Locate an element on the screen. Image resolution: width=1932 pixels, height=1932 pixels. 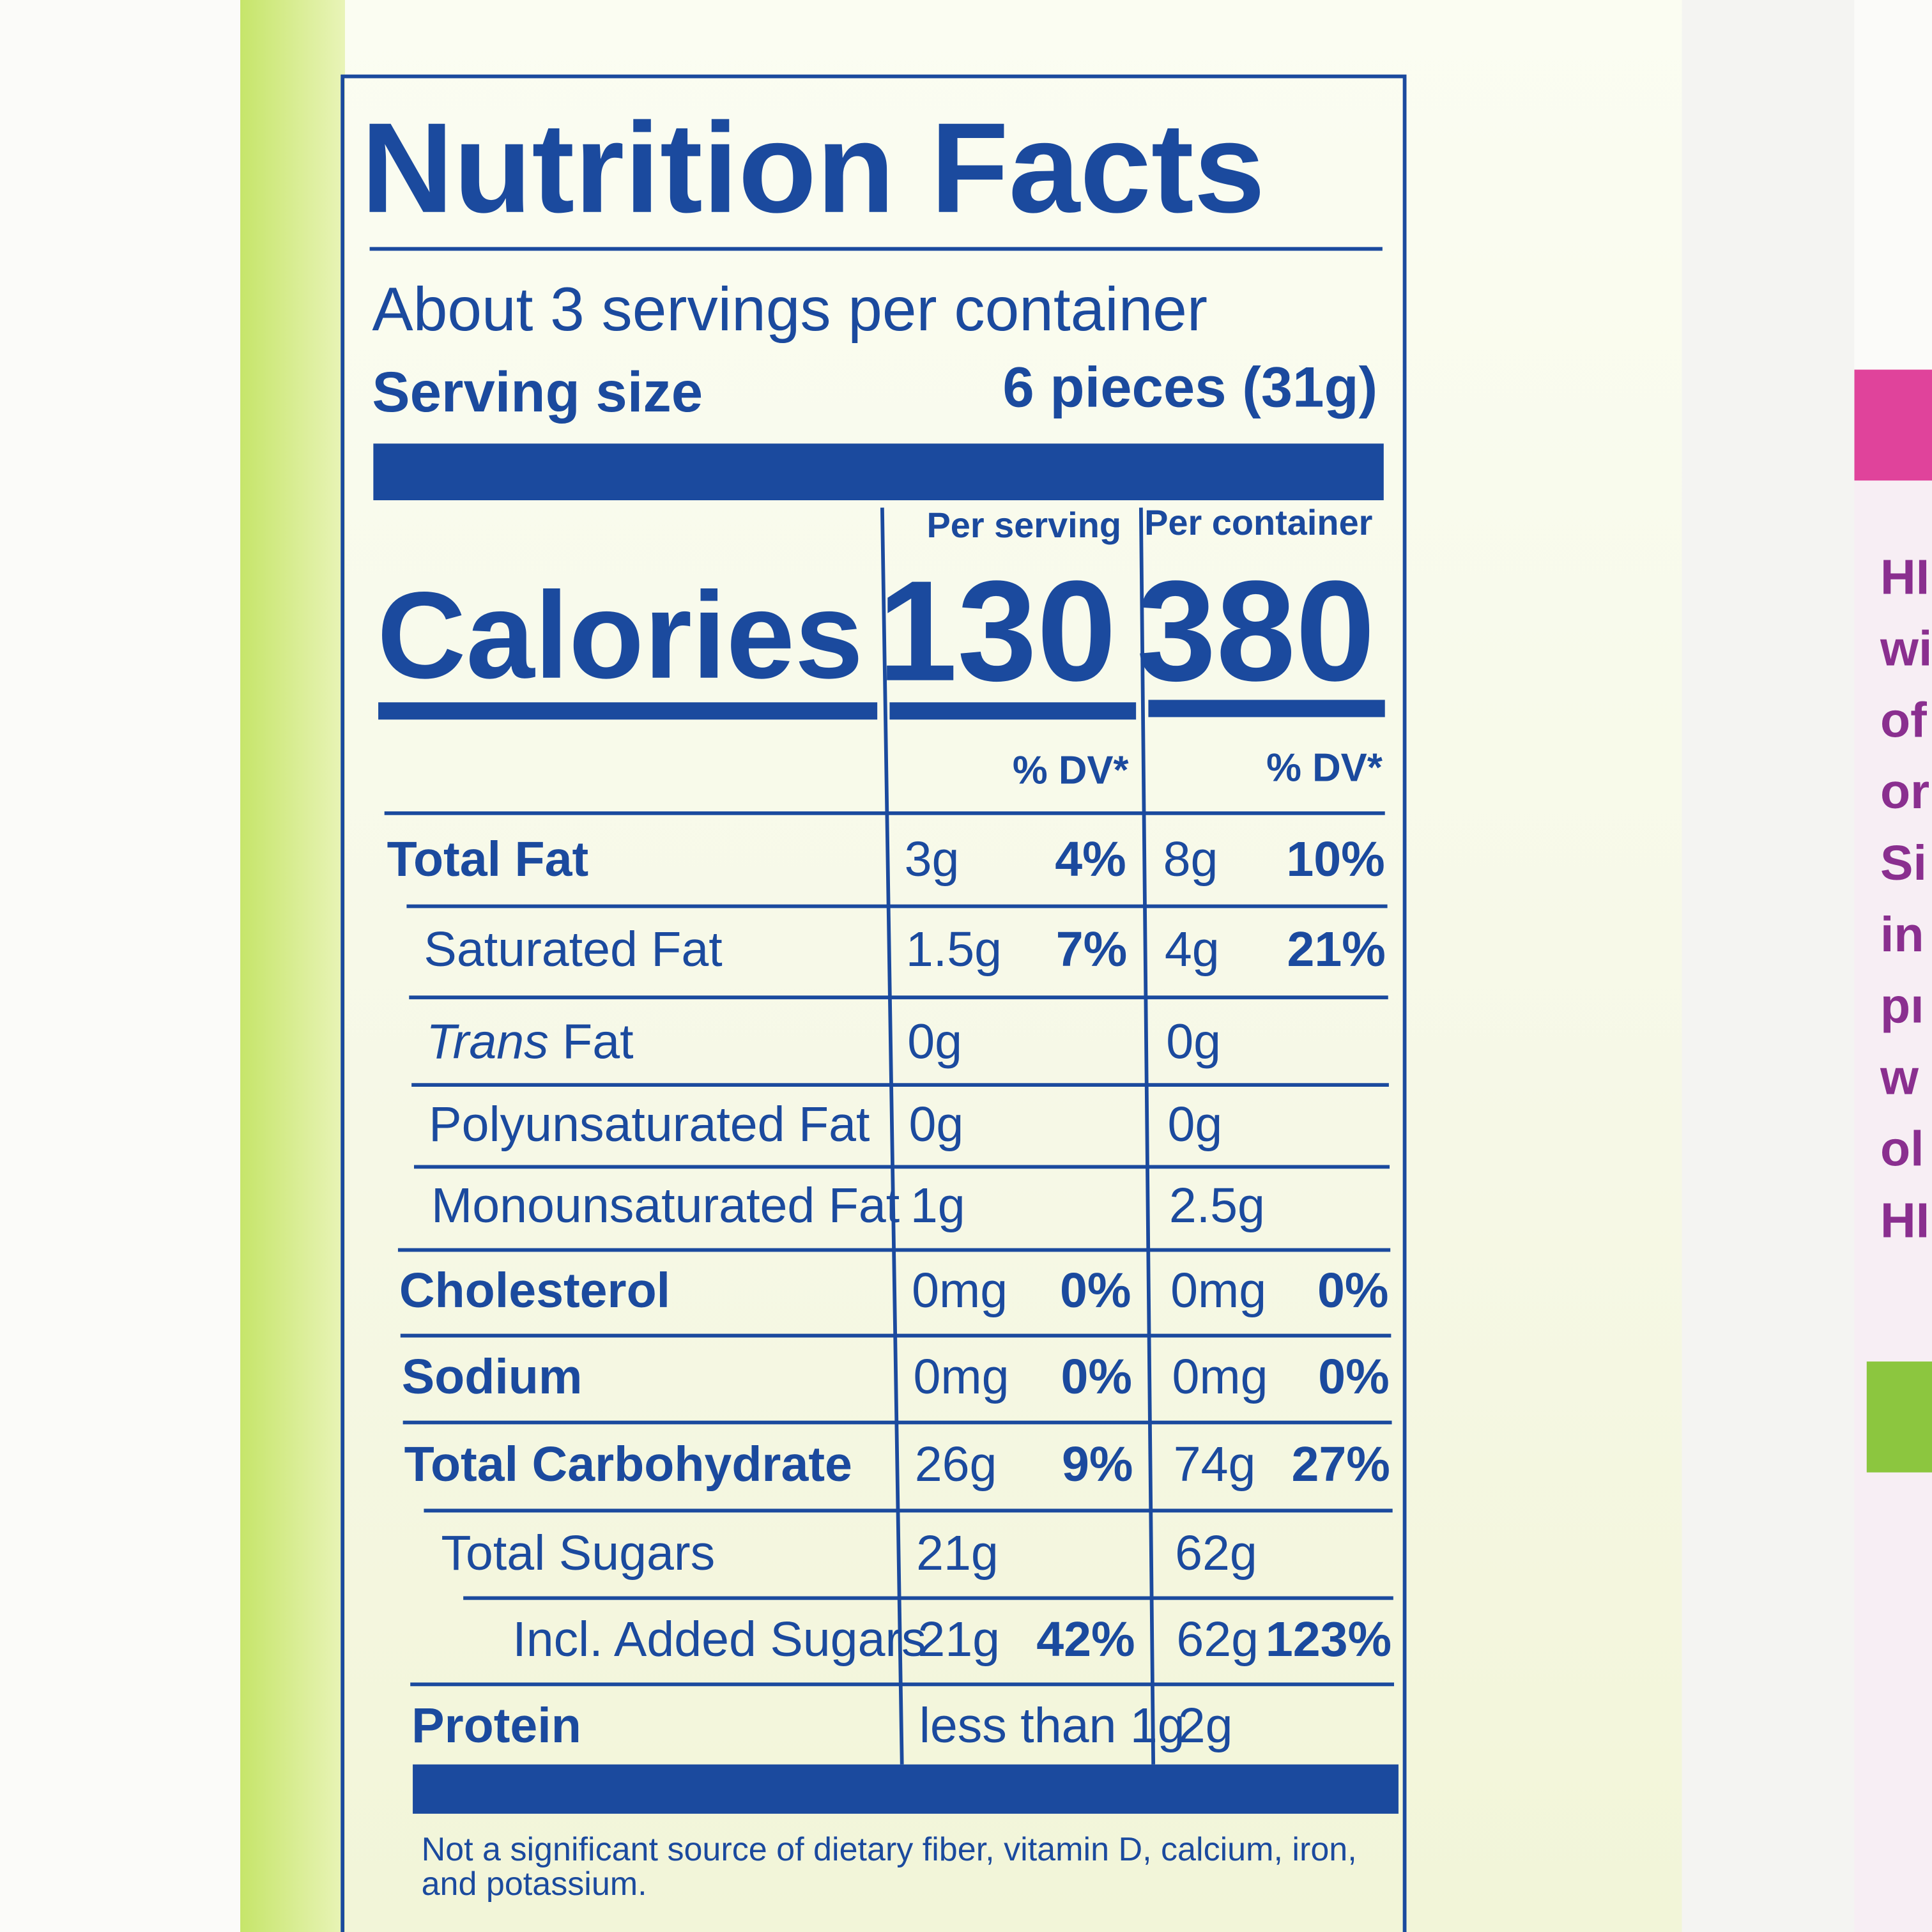
nutrient-name: Total Carbohydrate is located at coordinates (628, 1464).